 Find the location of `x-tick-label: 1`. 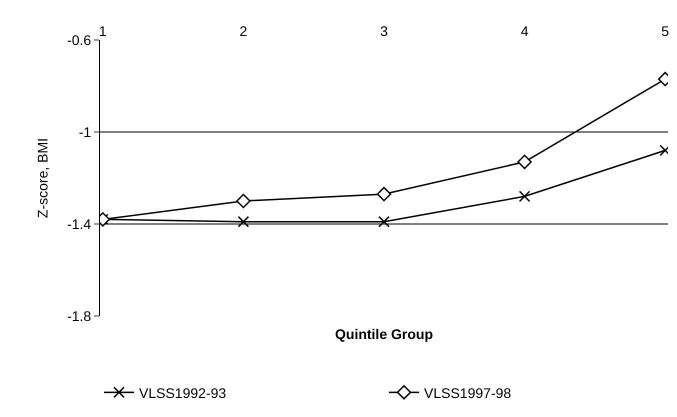

x-tick-label: 1 is located at coordinates (102, 31).